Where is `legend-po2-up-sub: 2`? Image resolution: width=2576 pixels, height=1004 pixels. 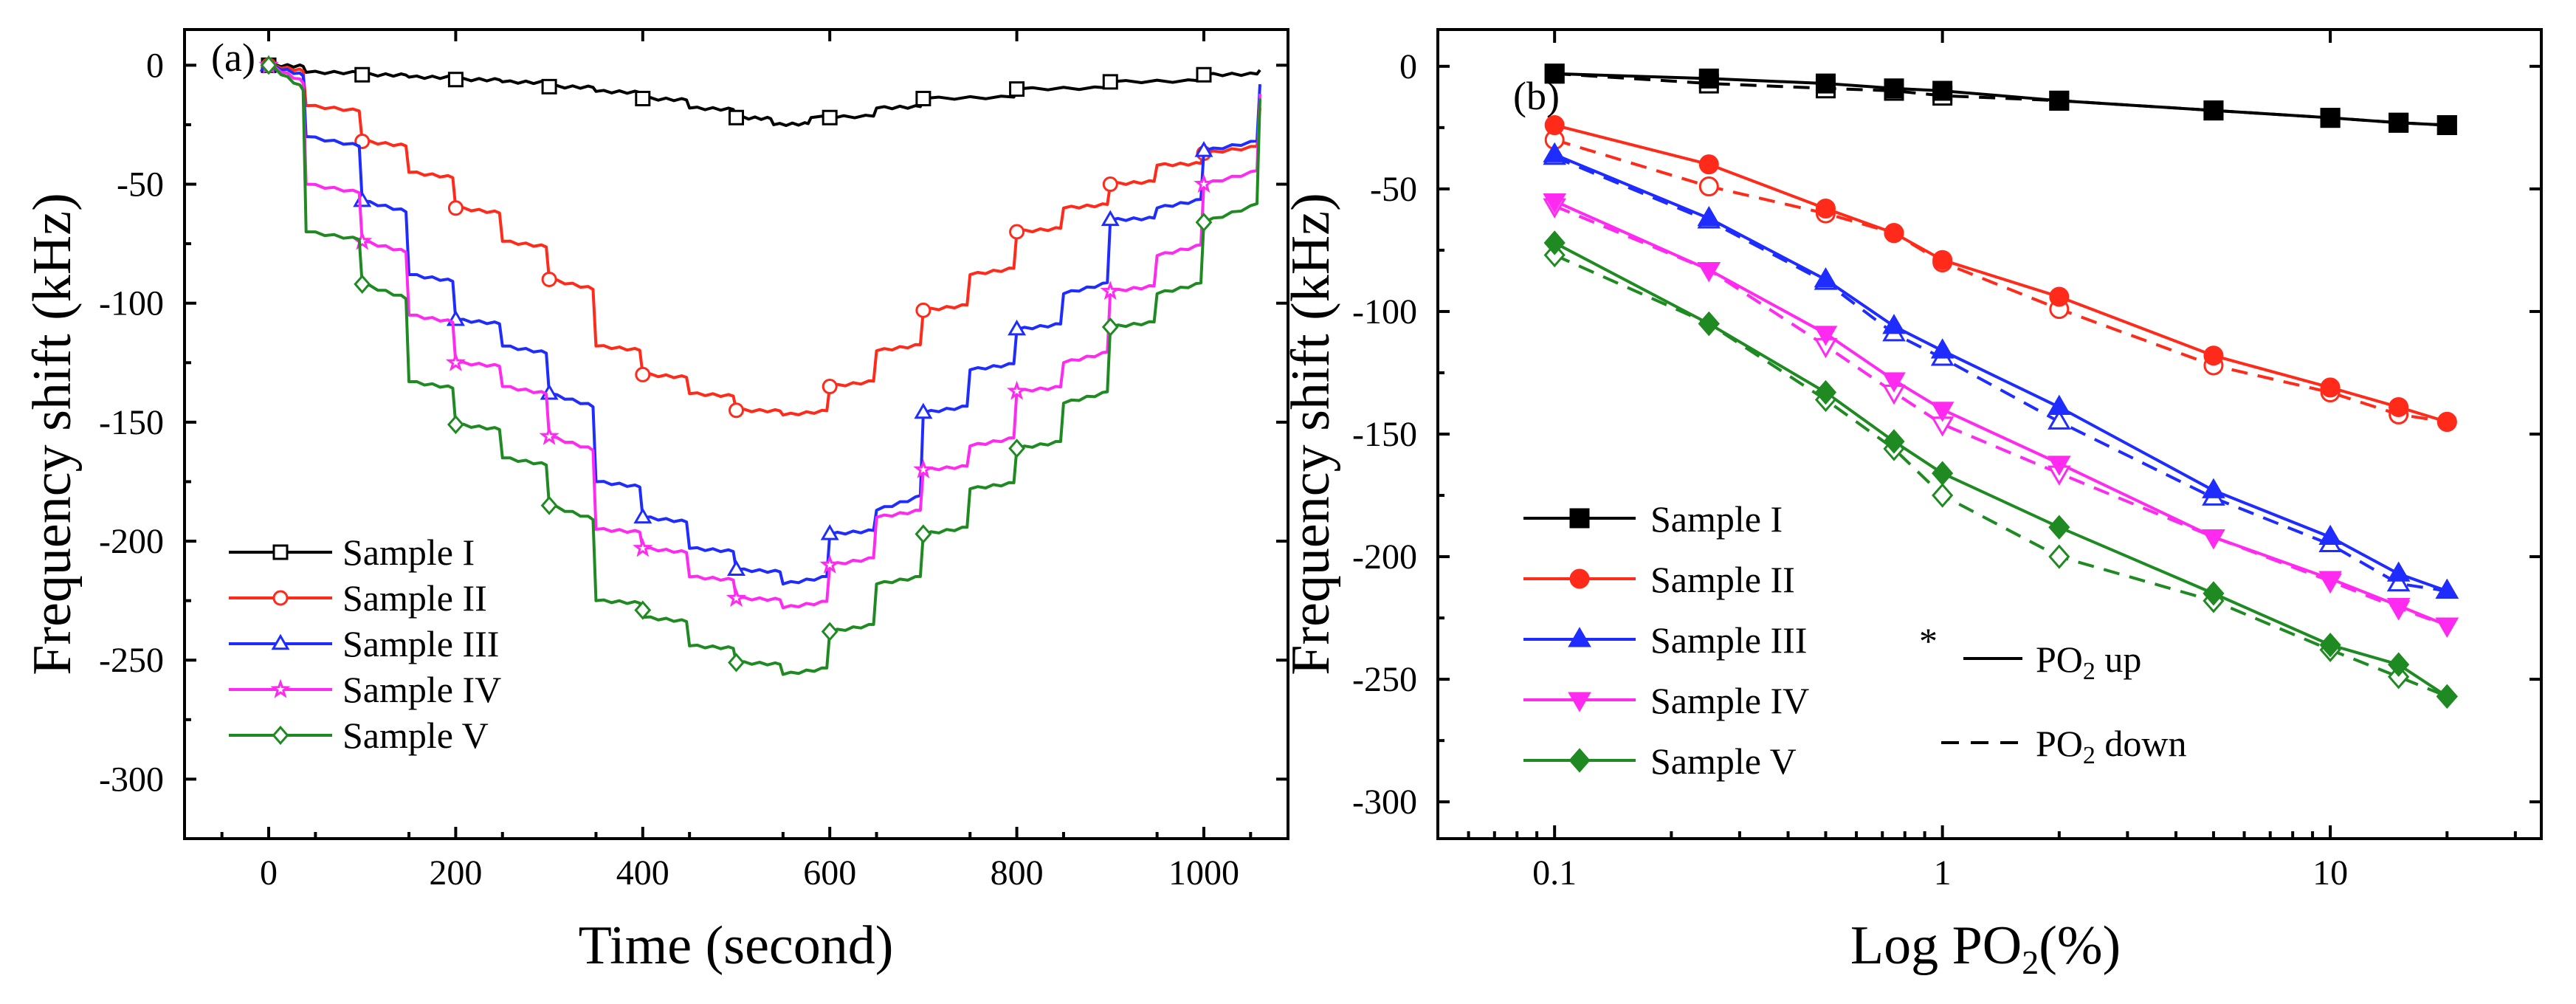 legend-po2-up-sub: 2 is located at coordinates (2089, 671).